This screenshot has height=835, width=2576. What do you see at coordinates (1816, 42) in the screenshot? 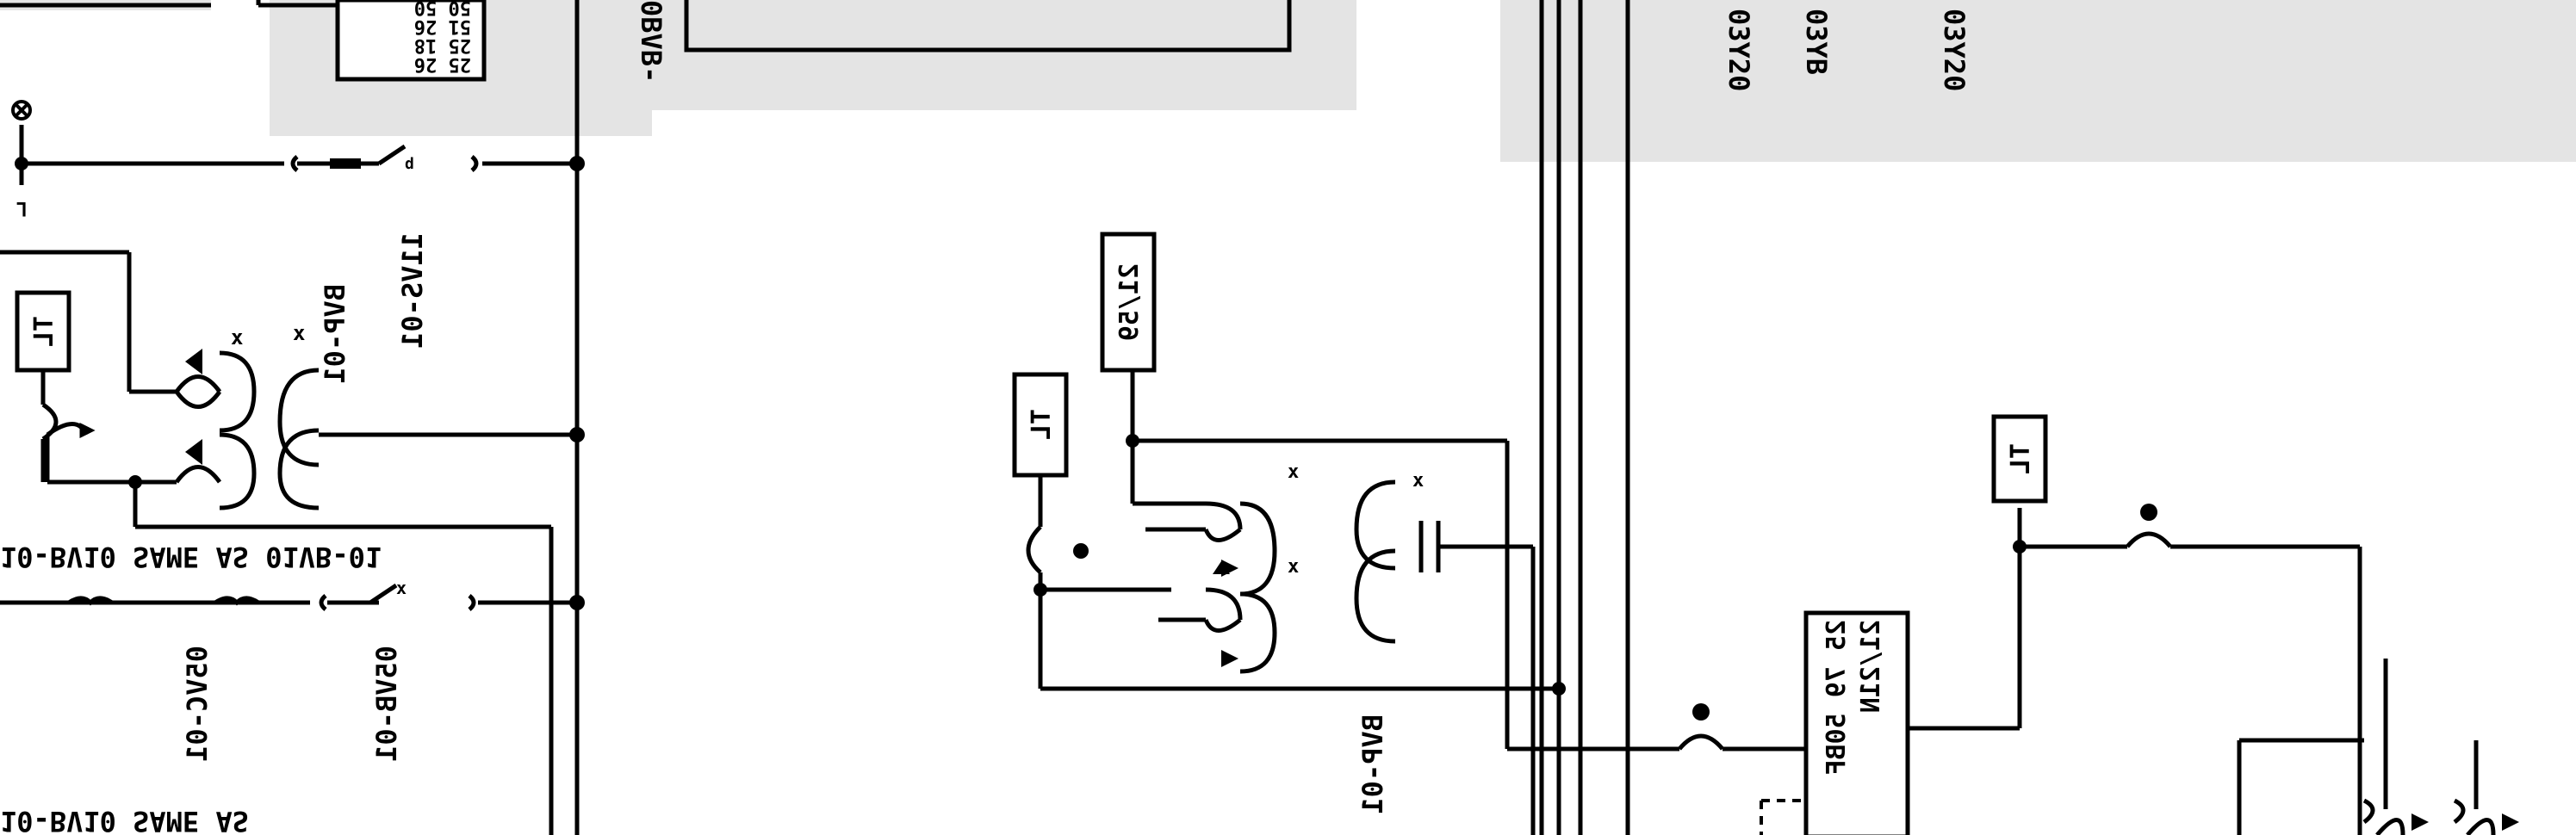
I see `top-right-label-2: 03YB` at bounding box center [1816, 42].